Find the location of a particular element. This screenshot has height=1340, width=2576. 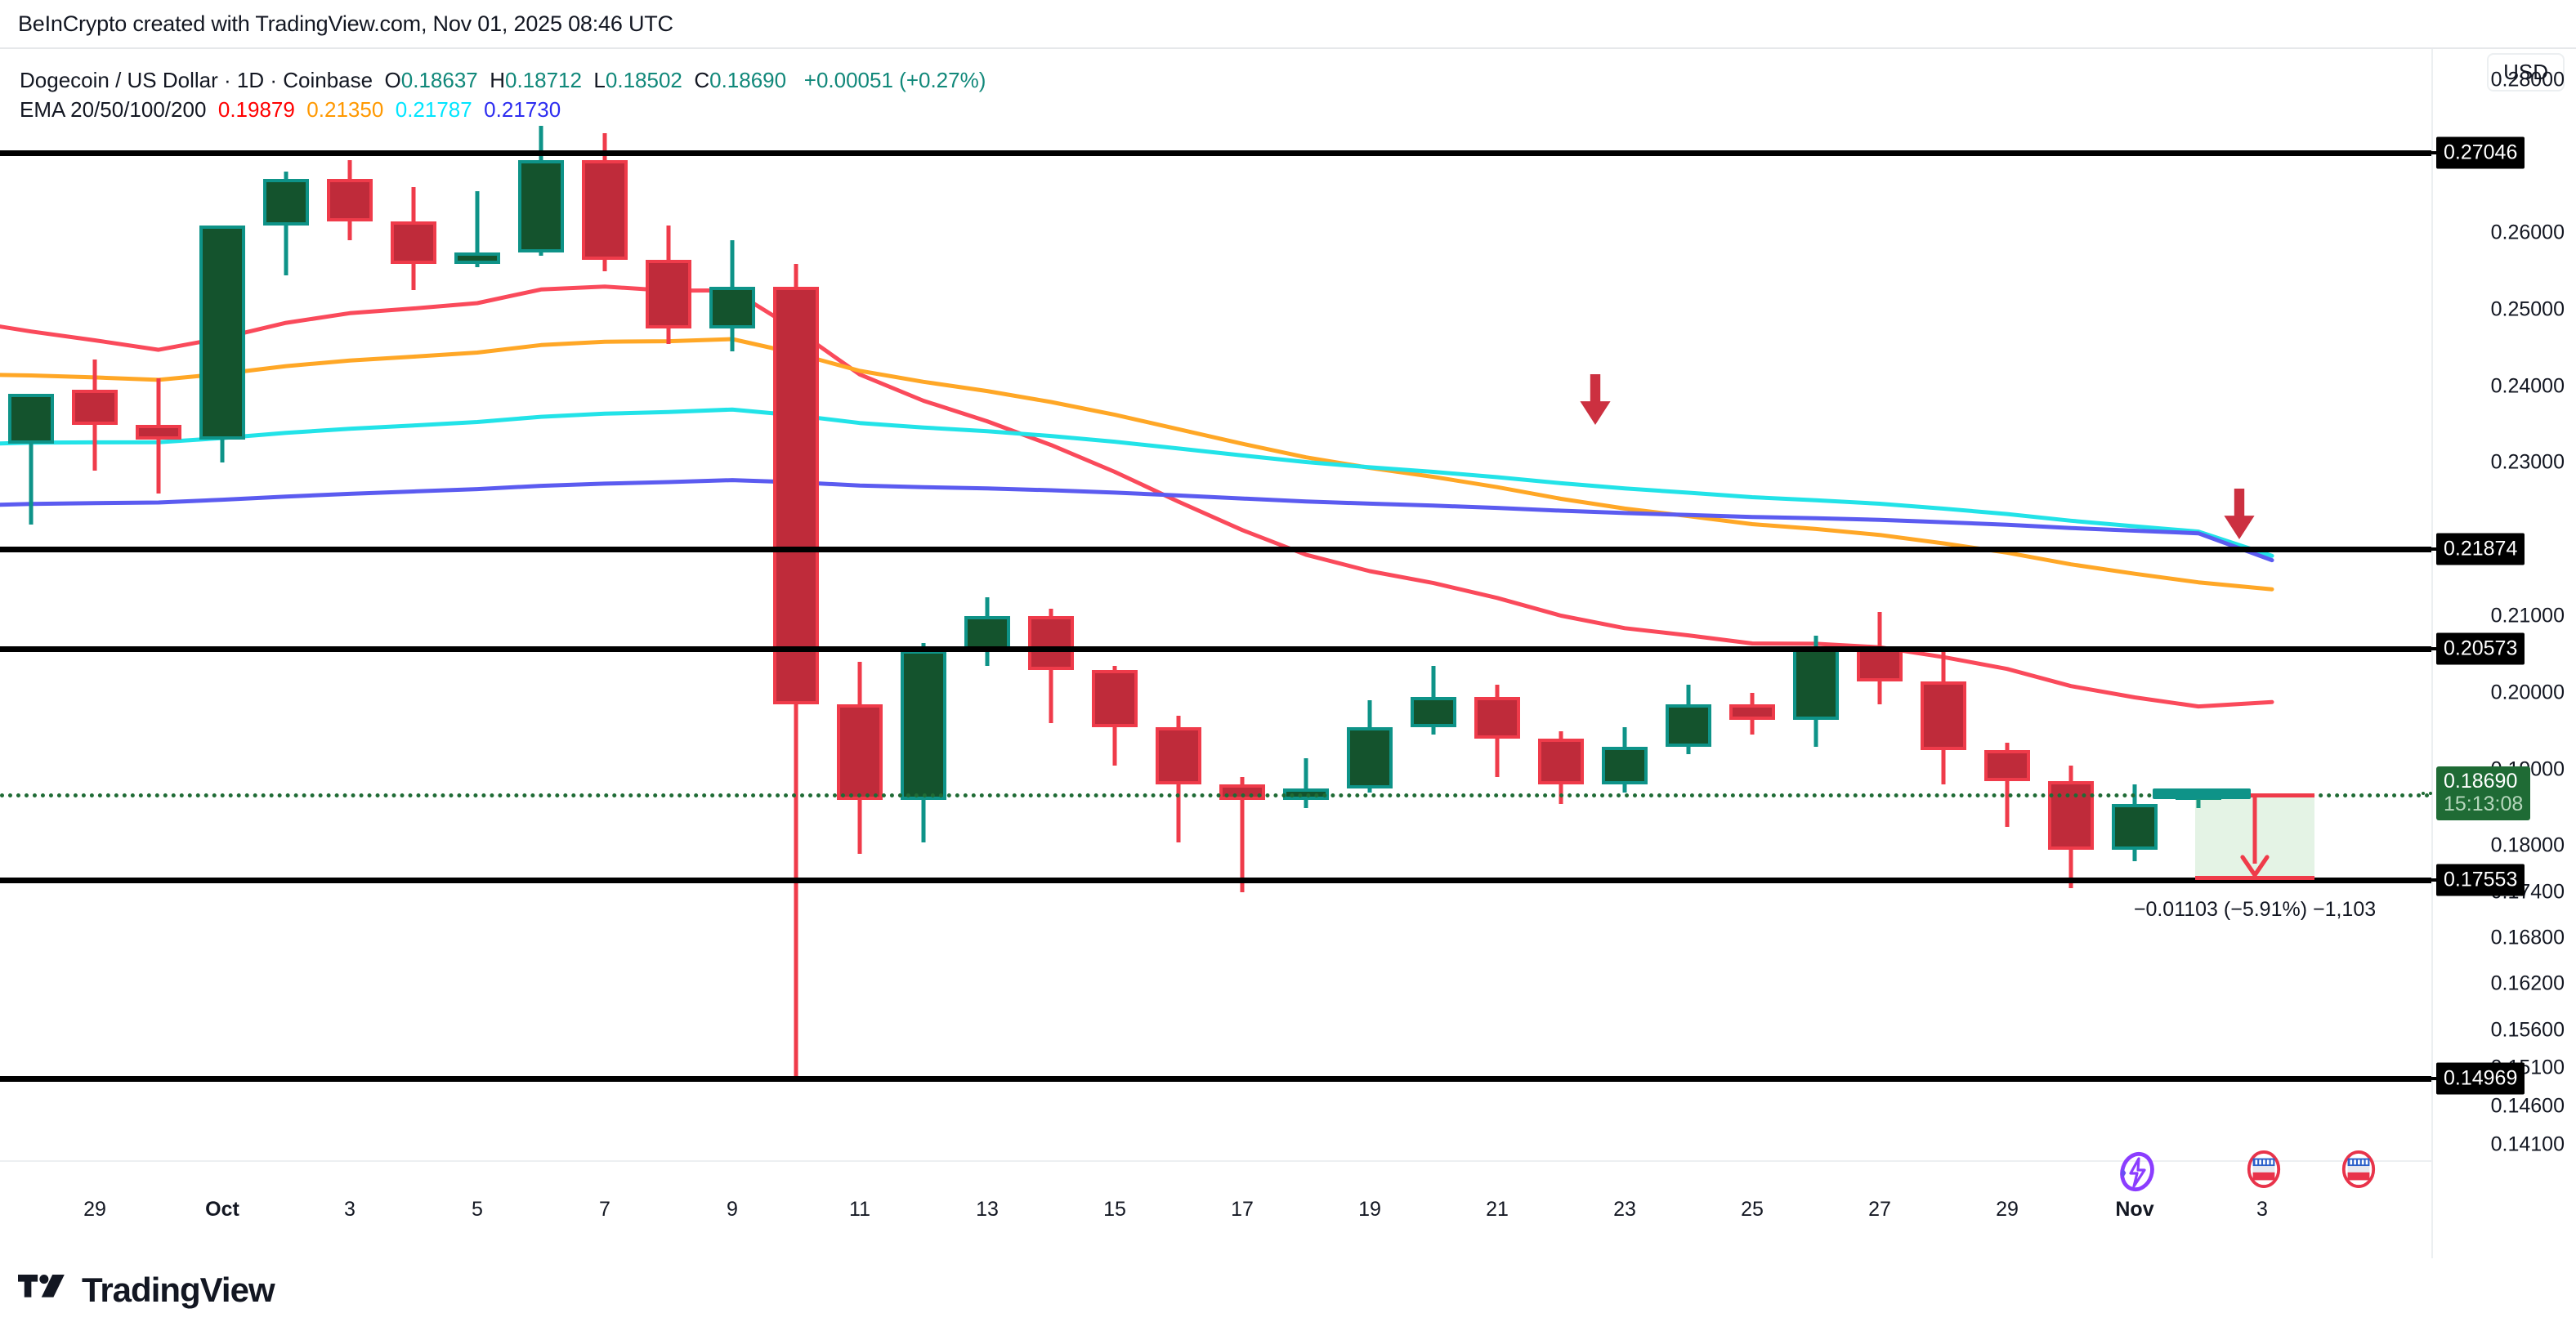

current-price-badge: 0.18690 15:13:08 is located at coordinates (2483, 793).